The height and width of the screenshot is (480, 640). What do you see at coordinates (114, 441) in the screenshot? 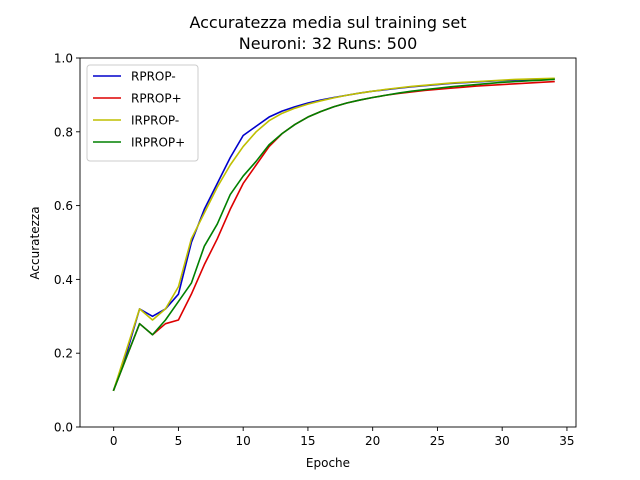
I see `x-tick-label: 0` at bounding box center [114, 441].